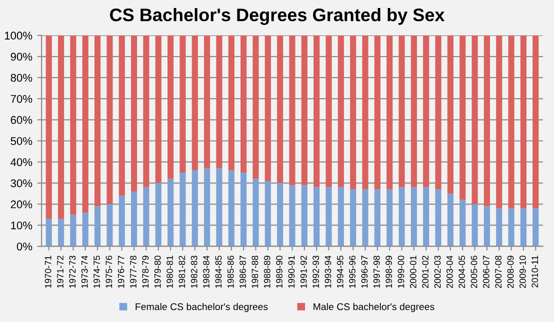 The height and width of the screenshot is (322, 554). Describe the element at coordinates (202, 307) in the screenshot. I see `legend-label: Female CS bachelor's degrees` at that location.